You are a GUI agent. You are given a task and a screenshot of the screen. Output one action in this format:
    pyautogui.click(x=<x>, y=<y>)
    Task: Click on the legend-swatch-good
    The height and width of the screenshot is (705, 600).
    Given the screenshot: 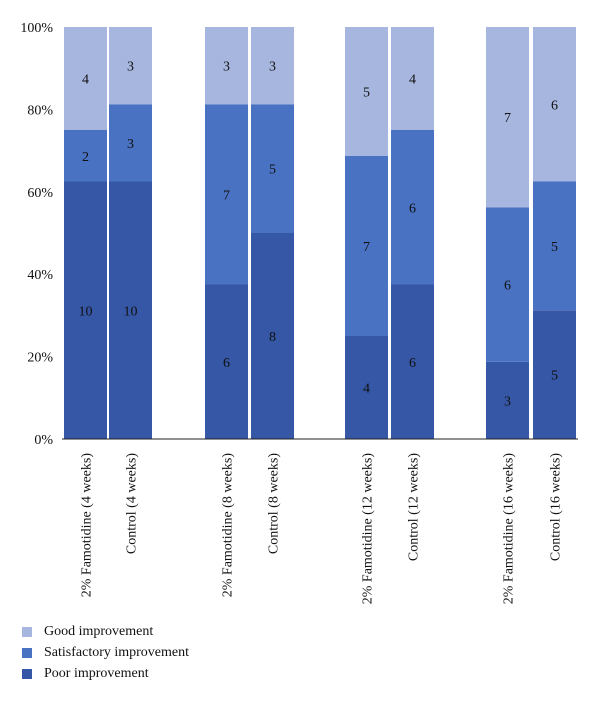 What is the action you would take?
    pyautogui.click(x=27, y=631)
    